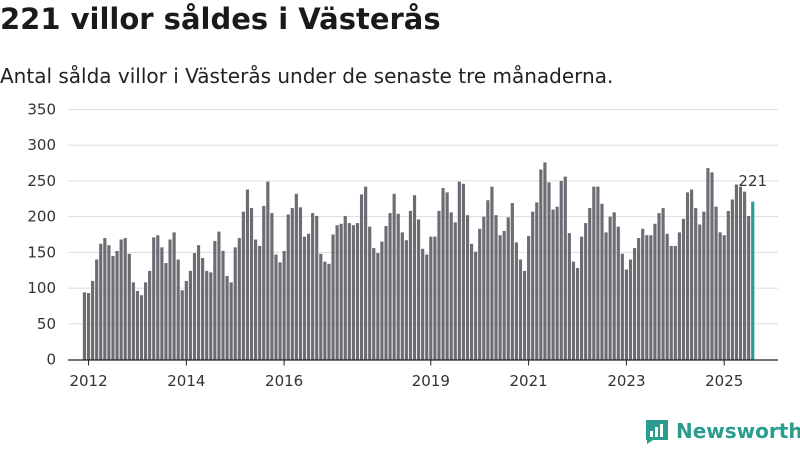  I want to click on newsworthy-brand: Newsworthy, so click(722, 431).